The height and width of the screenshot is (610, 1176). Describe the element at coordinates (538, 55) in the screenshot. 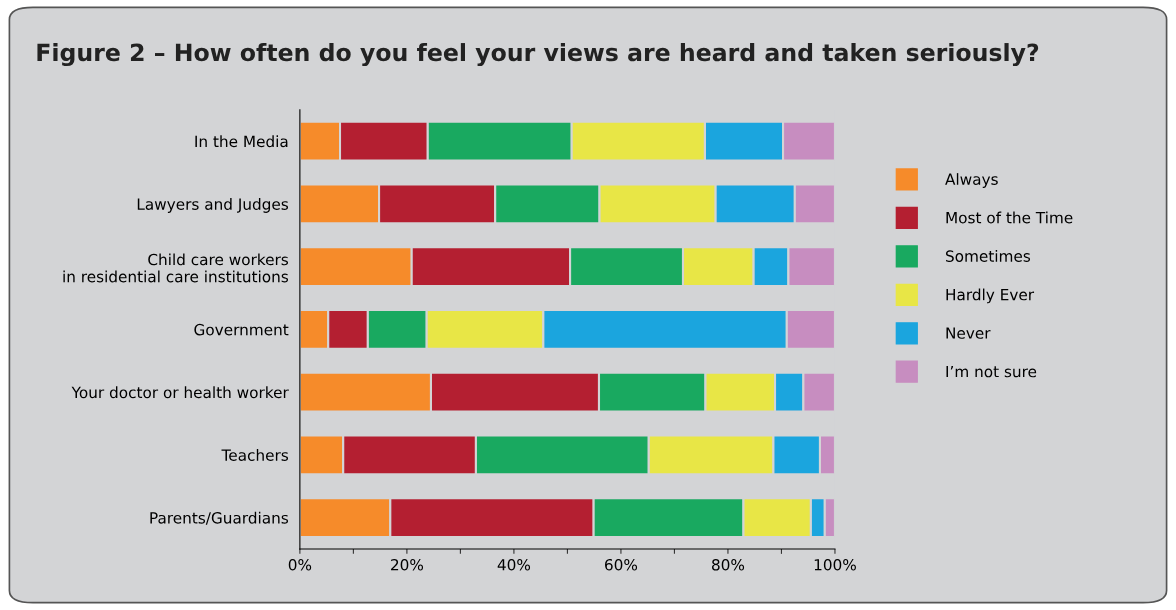

I see `chart-title: Figure 2 – How often do you feel your views are heard and taken seriously?` at that location.